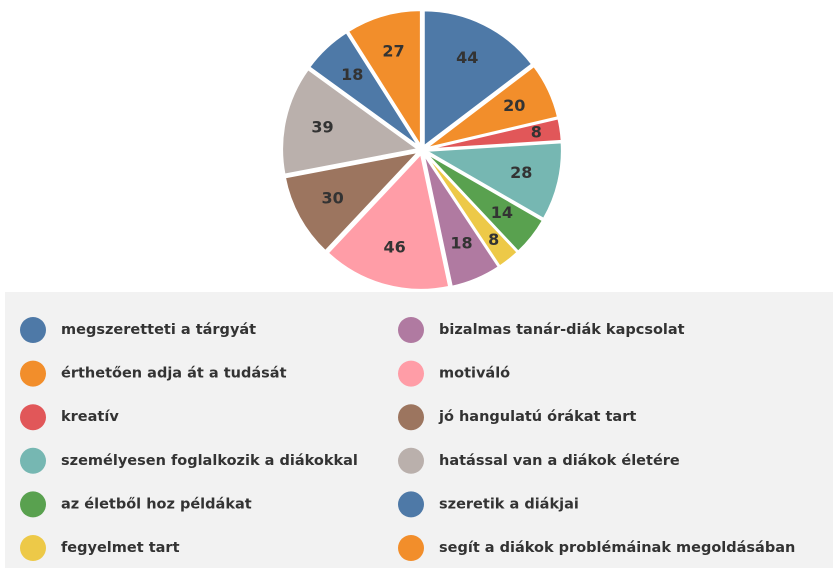 Image resolution: width=833 pixels, height=574 pixels. Describe the element at coordinates (559, 461) in the screenshot. I see `legend-label: hatással van a diákok életére` at that location.